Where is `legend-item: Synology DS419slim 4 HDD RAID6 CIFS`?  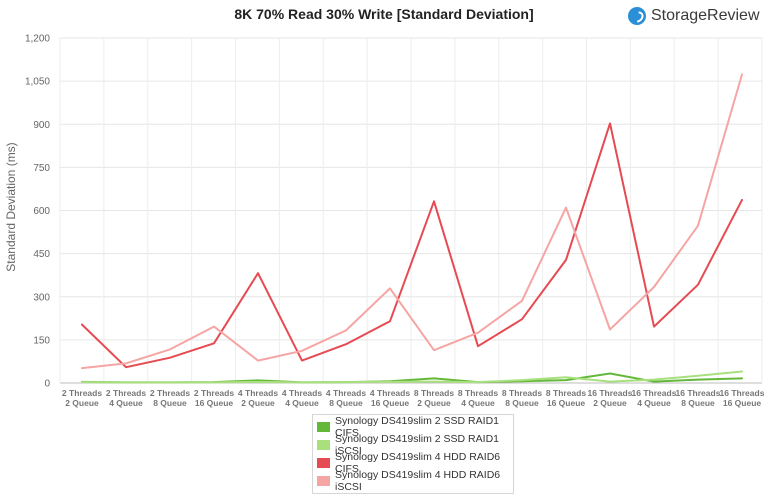 legend-item: Synology DS419slim 4 HDD RAID6 CIFS is located at coordinates (413, 463).